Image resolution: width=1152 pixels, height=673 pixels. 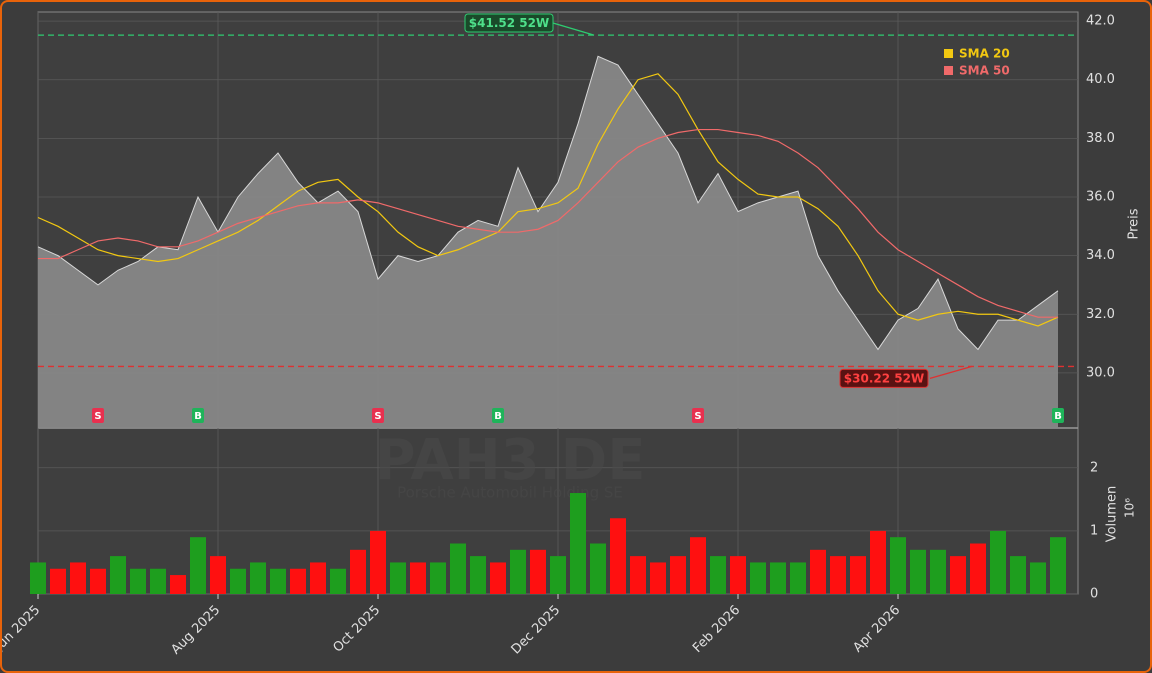 What do you see at coordinates (1100, 196) in the screenshot?
I see `y-tick-label: 36.0` at bounding box center [1100, 196].